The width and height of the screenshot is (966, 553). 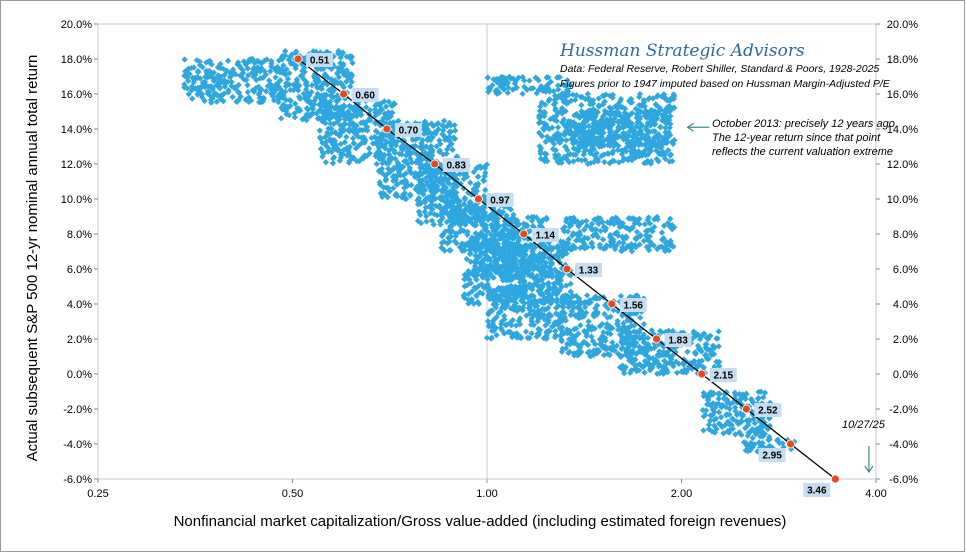 What do you see at coordinates (817, 491) in the screenshot?
I see `fit-label: 3.46` at bounding box center [817, 491].